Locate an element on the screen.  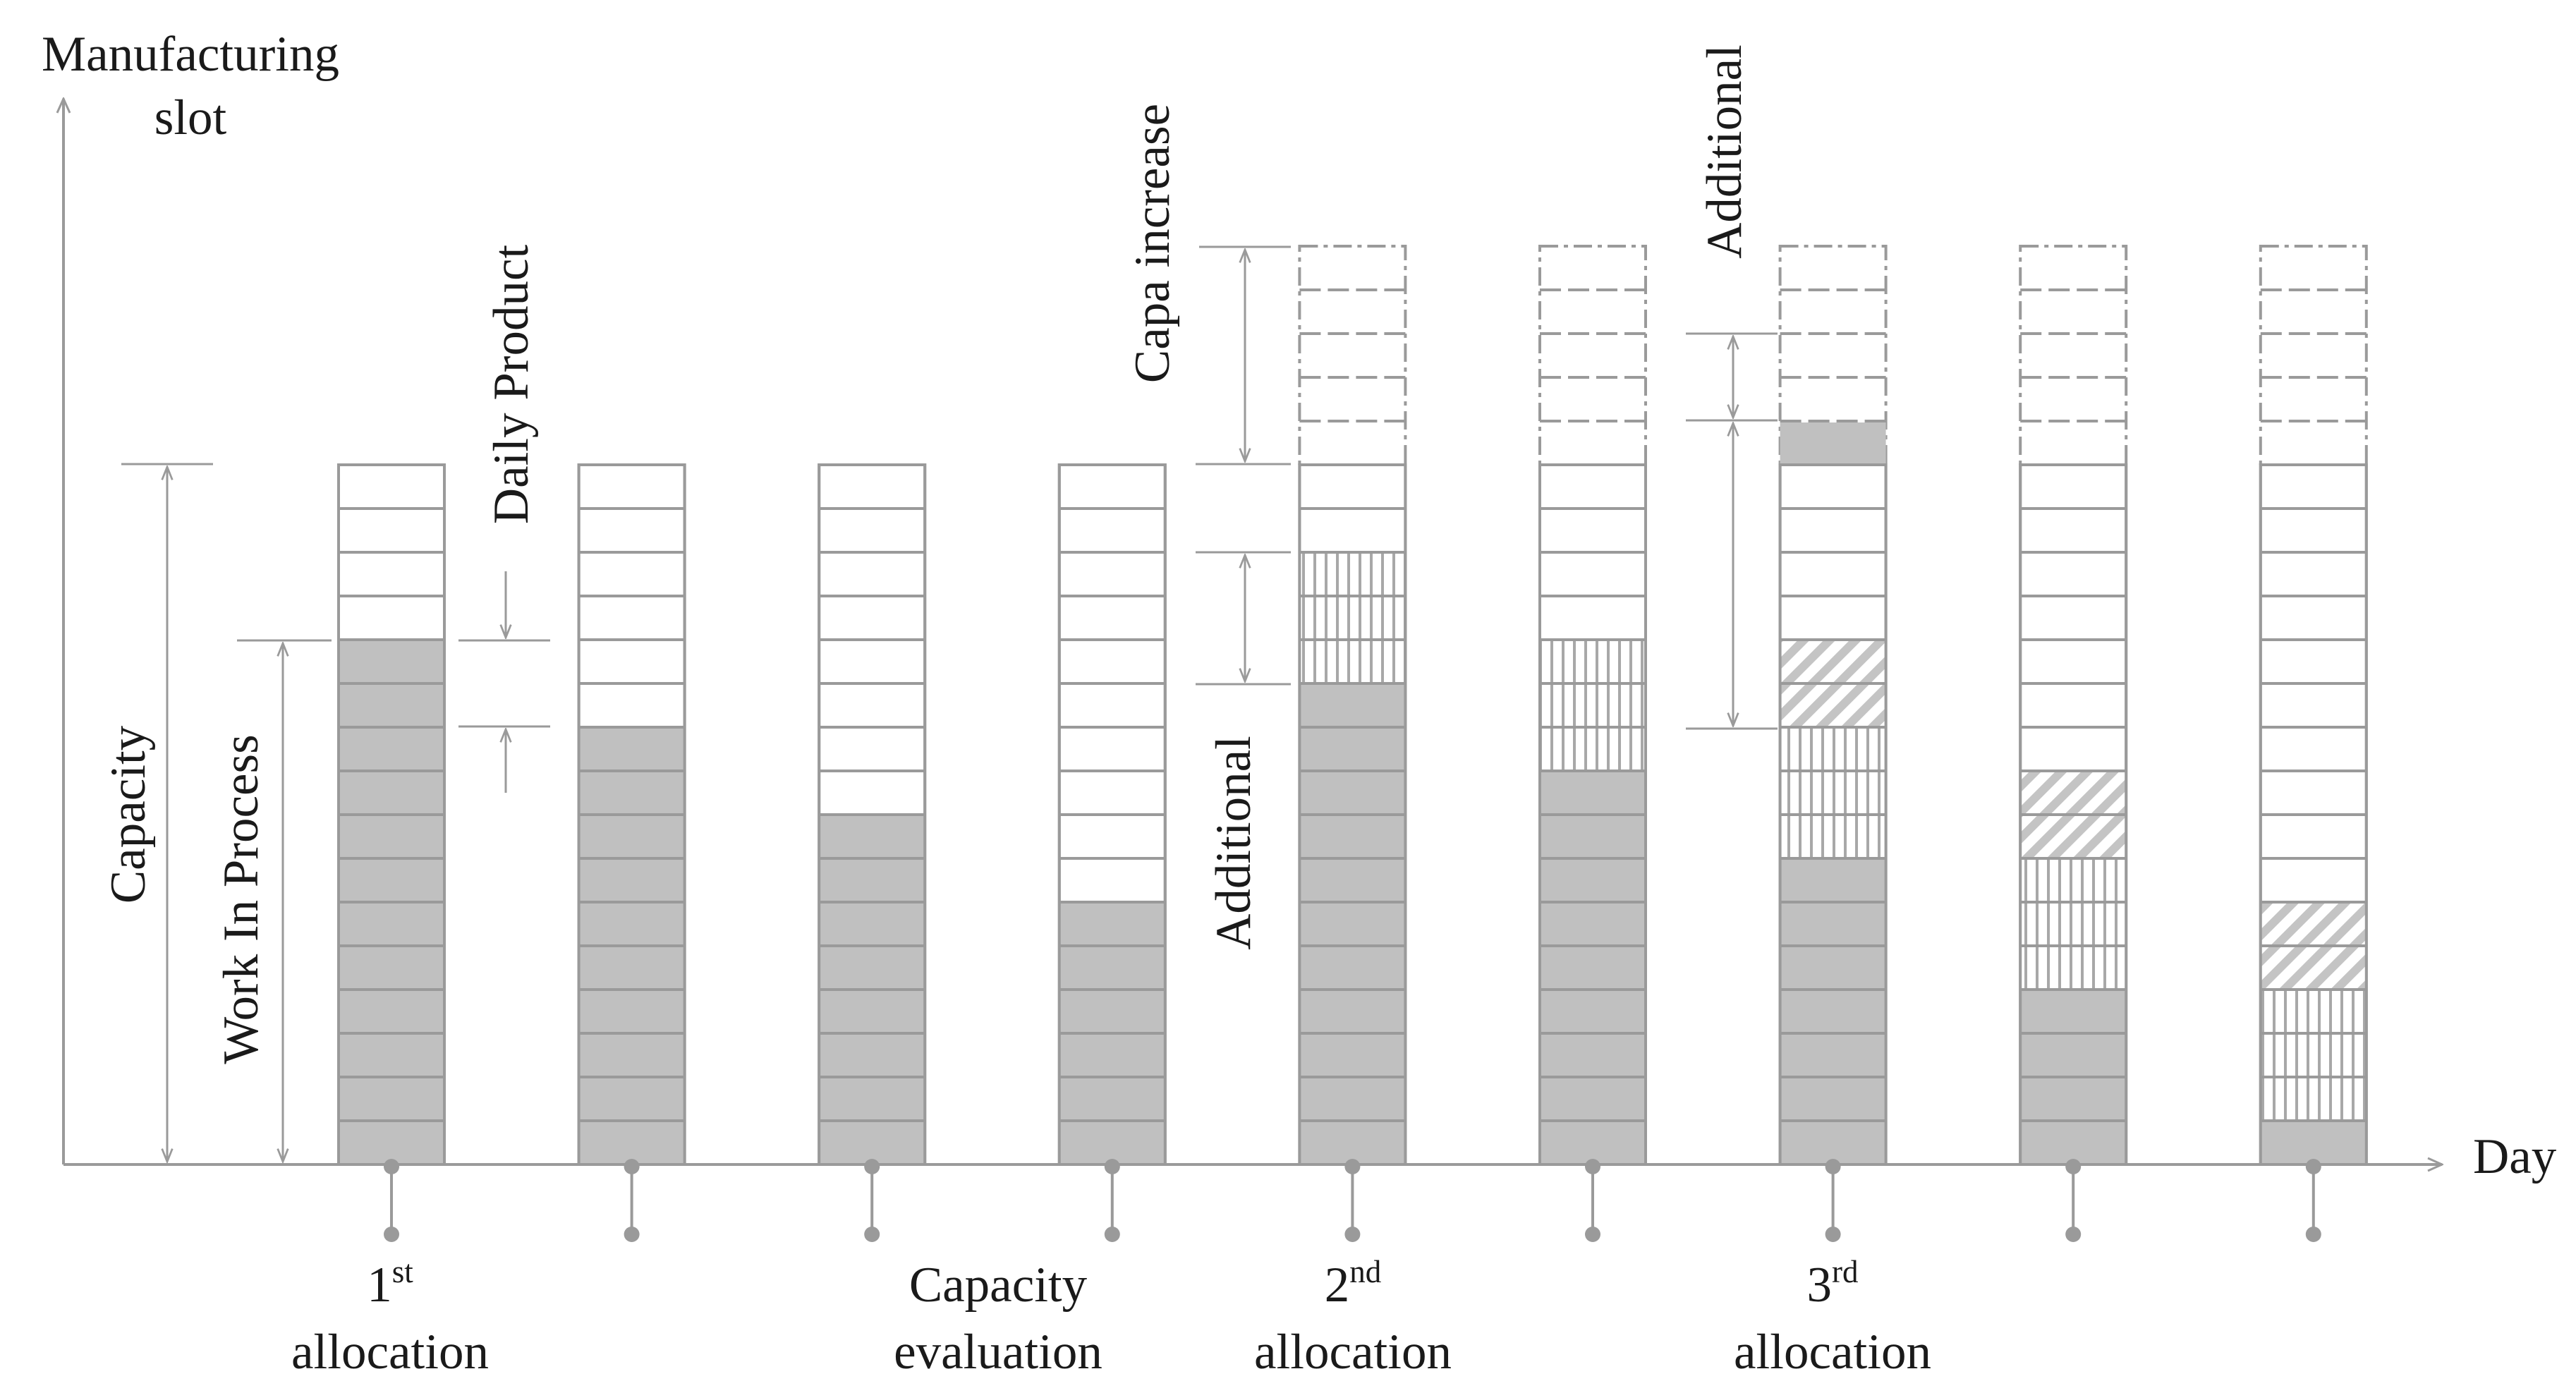
y-axis-label-line2: slot is located at coordinates (190, 117).